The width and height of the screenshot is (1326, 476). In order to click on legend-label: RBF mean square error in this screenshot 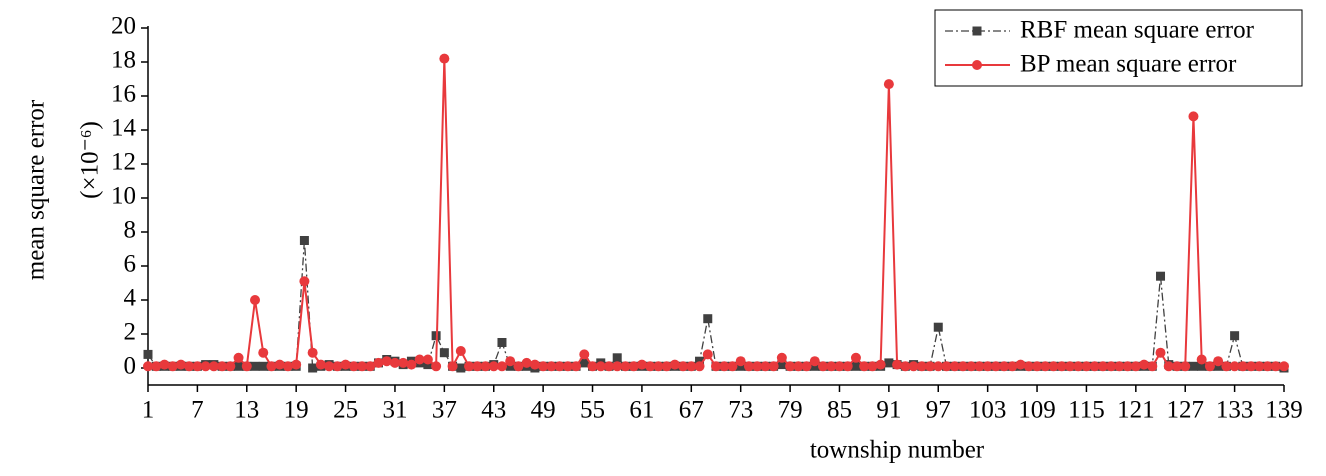, I will do `click(1137, 30)`.